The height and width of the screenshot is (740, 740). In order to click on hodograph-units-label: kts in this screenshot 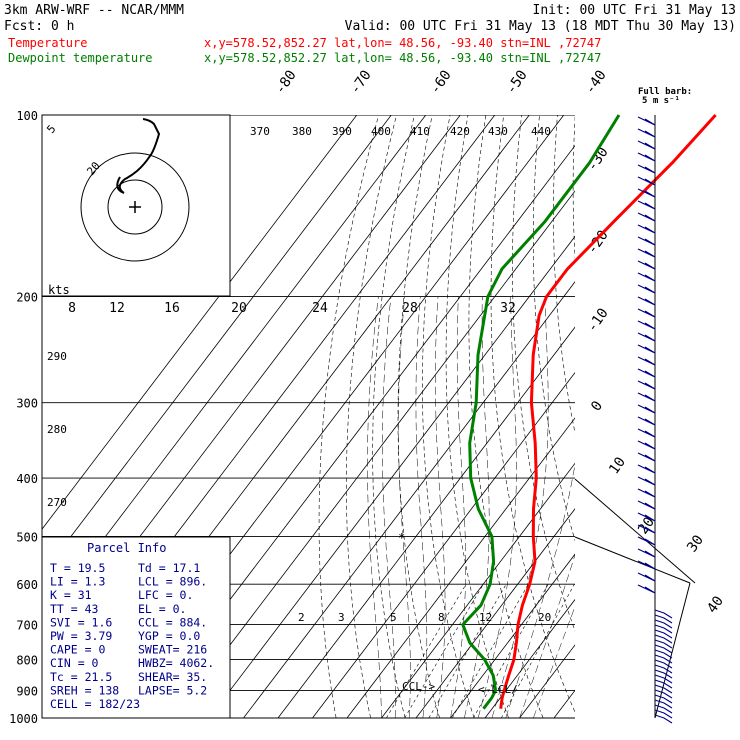, I will do `click(59, 290)`.